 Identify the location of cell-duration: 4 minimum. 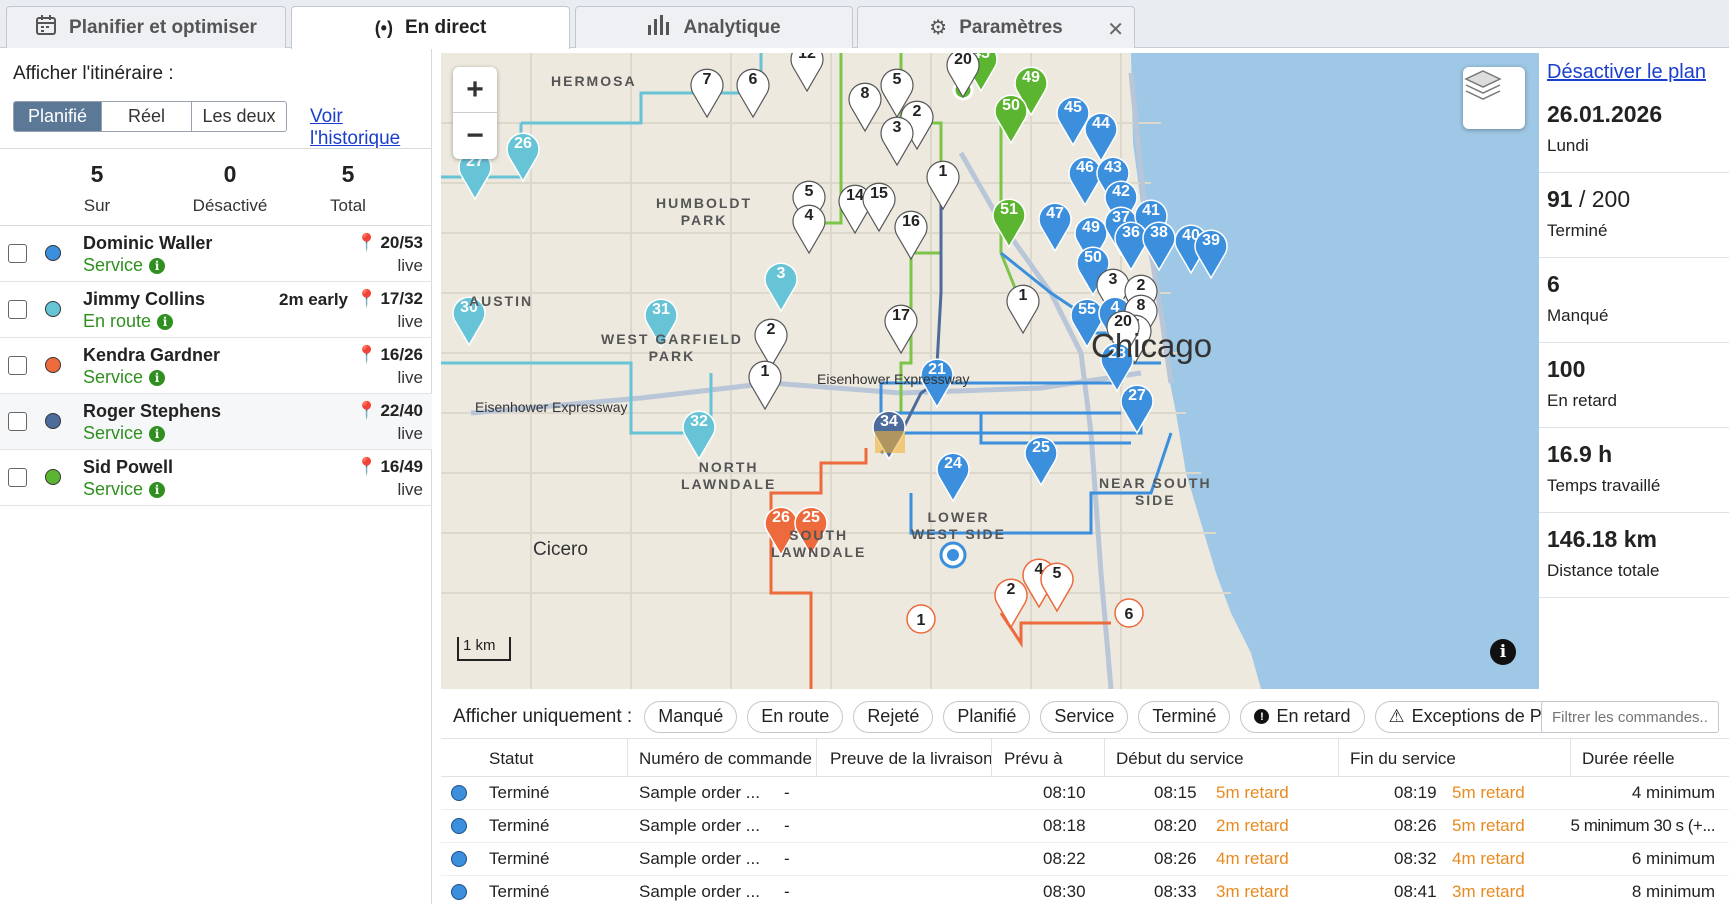
(1673, 792).